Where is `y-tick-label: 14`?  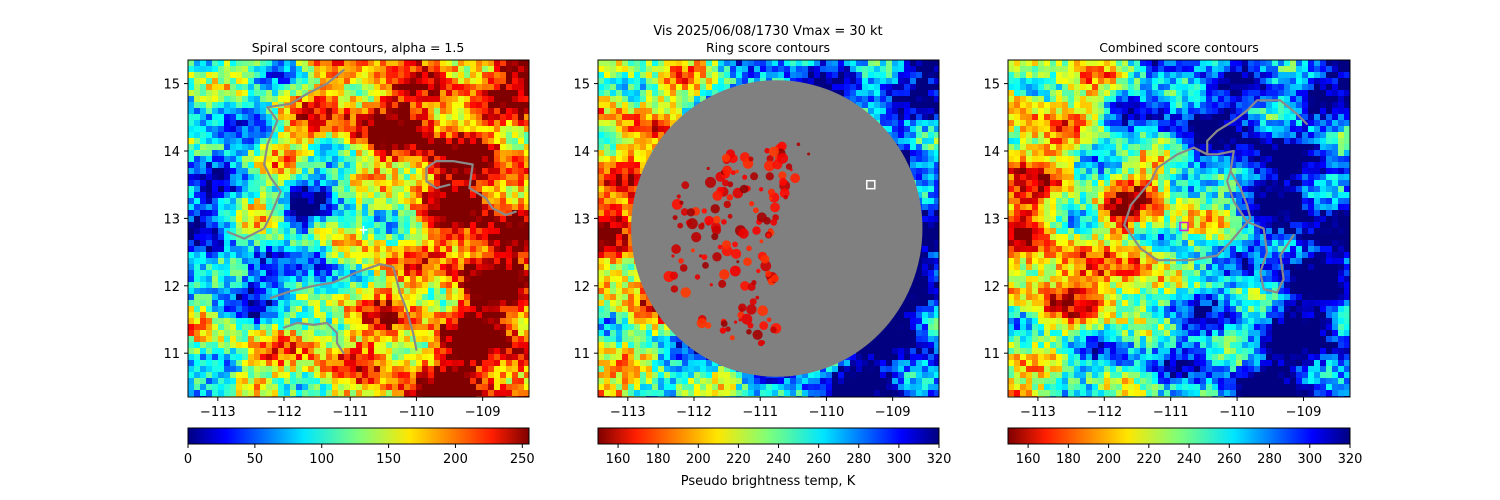
y-tick-label: 14 is located at coordinates (171, 152).